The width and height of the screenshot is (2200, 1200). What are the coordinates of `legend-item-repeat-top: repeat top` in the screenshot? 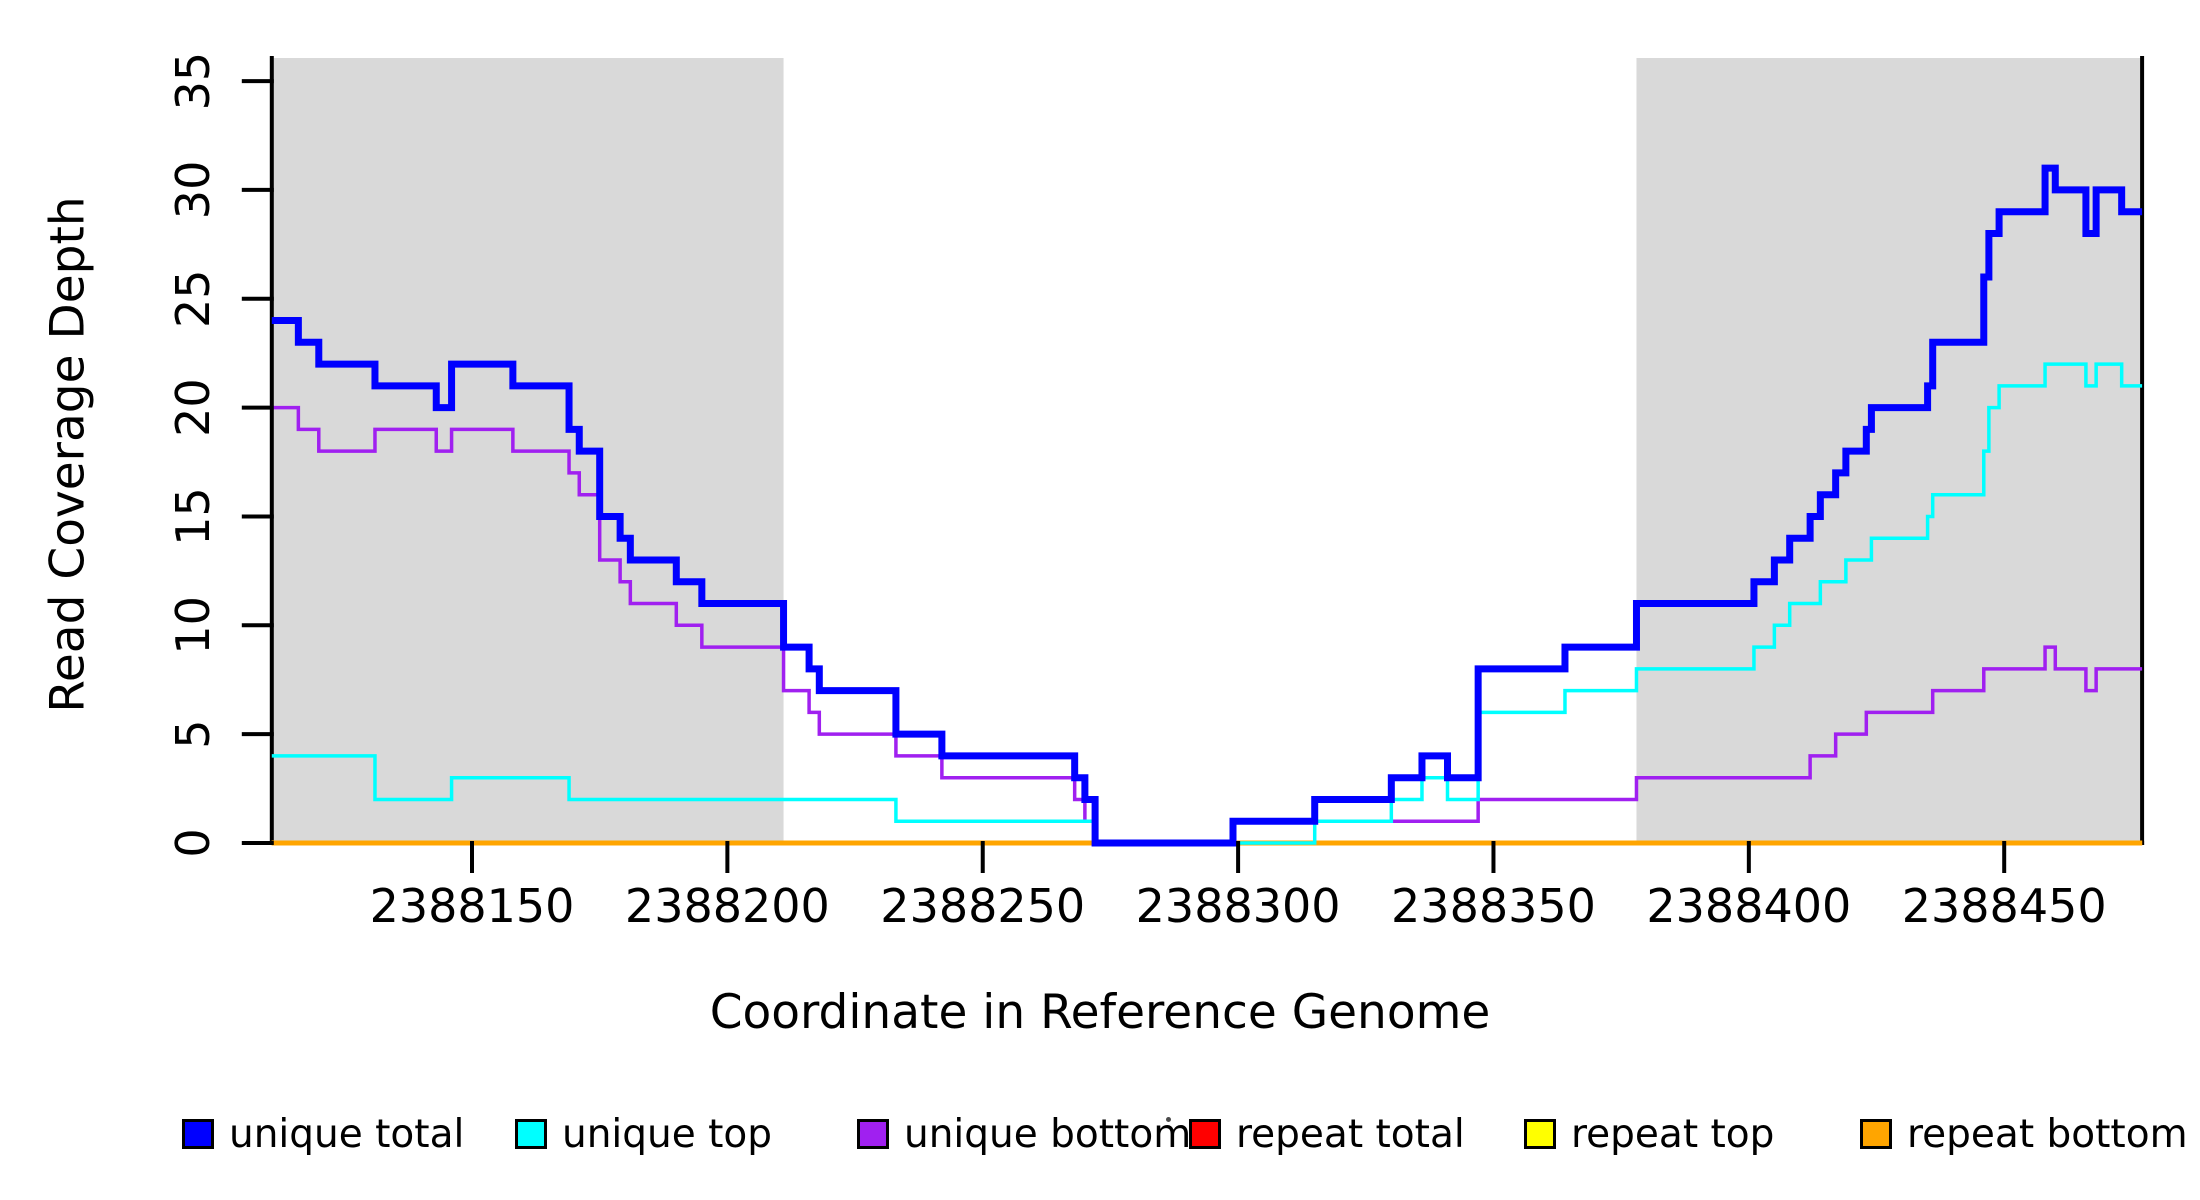 It's located at (1649, 1134).